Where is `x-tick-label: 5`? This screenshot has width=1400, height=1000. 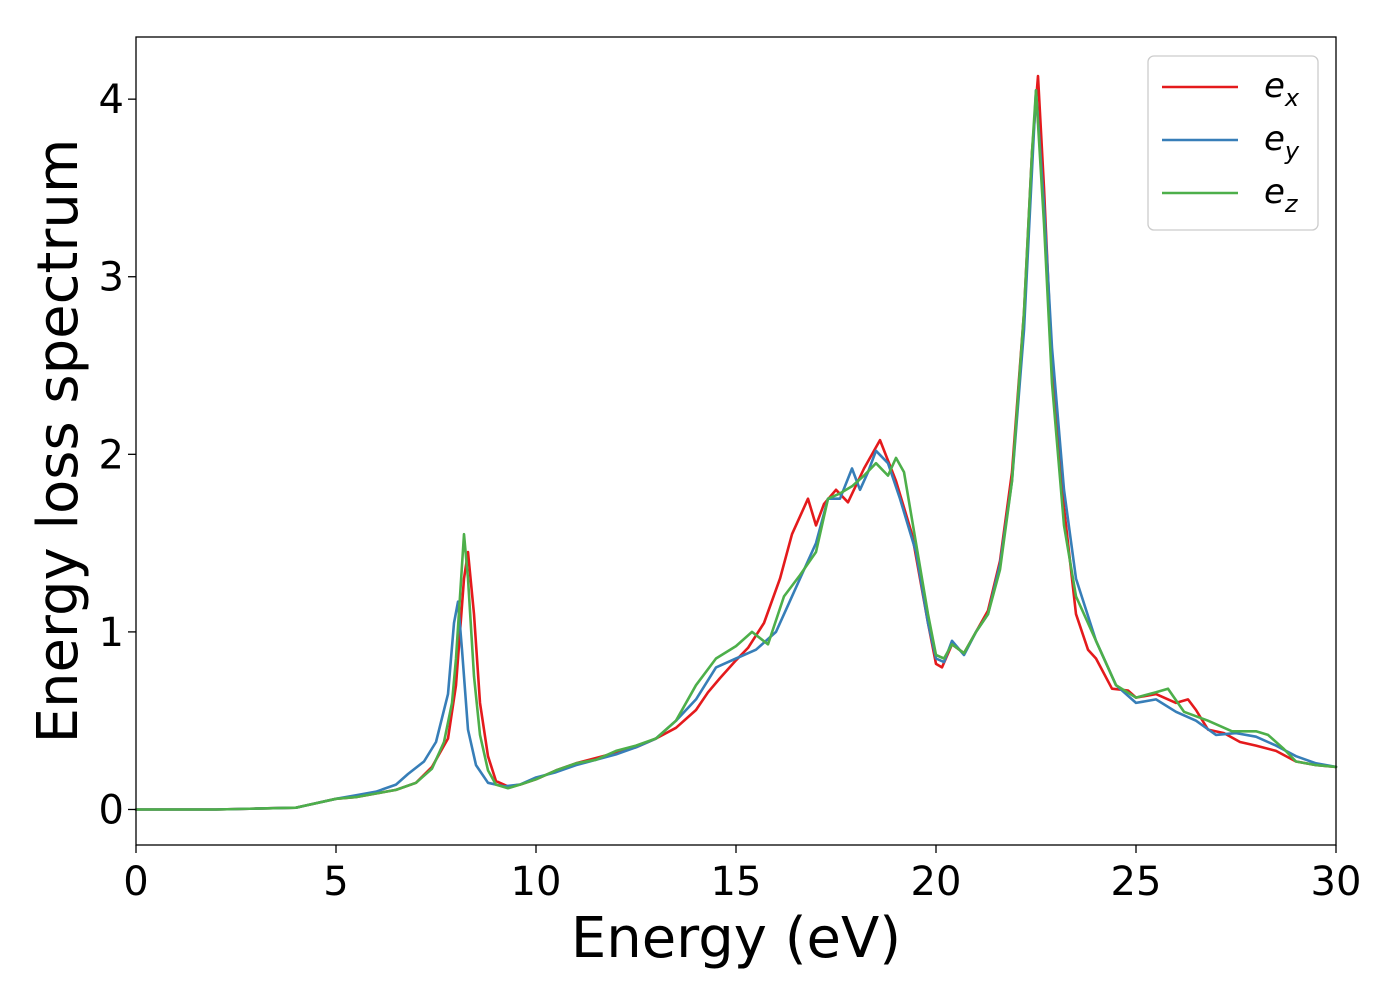
x-tick-label: 5 is located at coordinates (335, 882).